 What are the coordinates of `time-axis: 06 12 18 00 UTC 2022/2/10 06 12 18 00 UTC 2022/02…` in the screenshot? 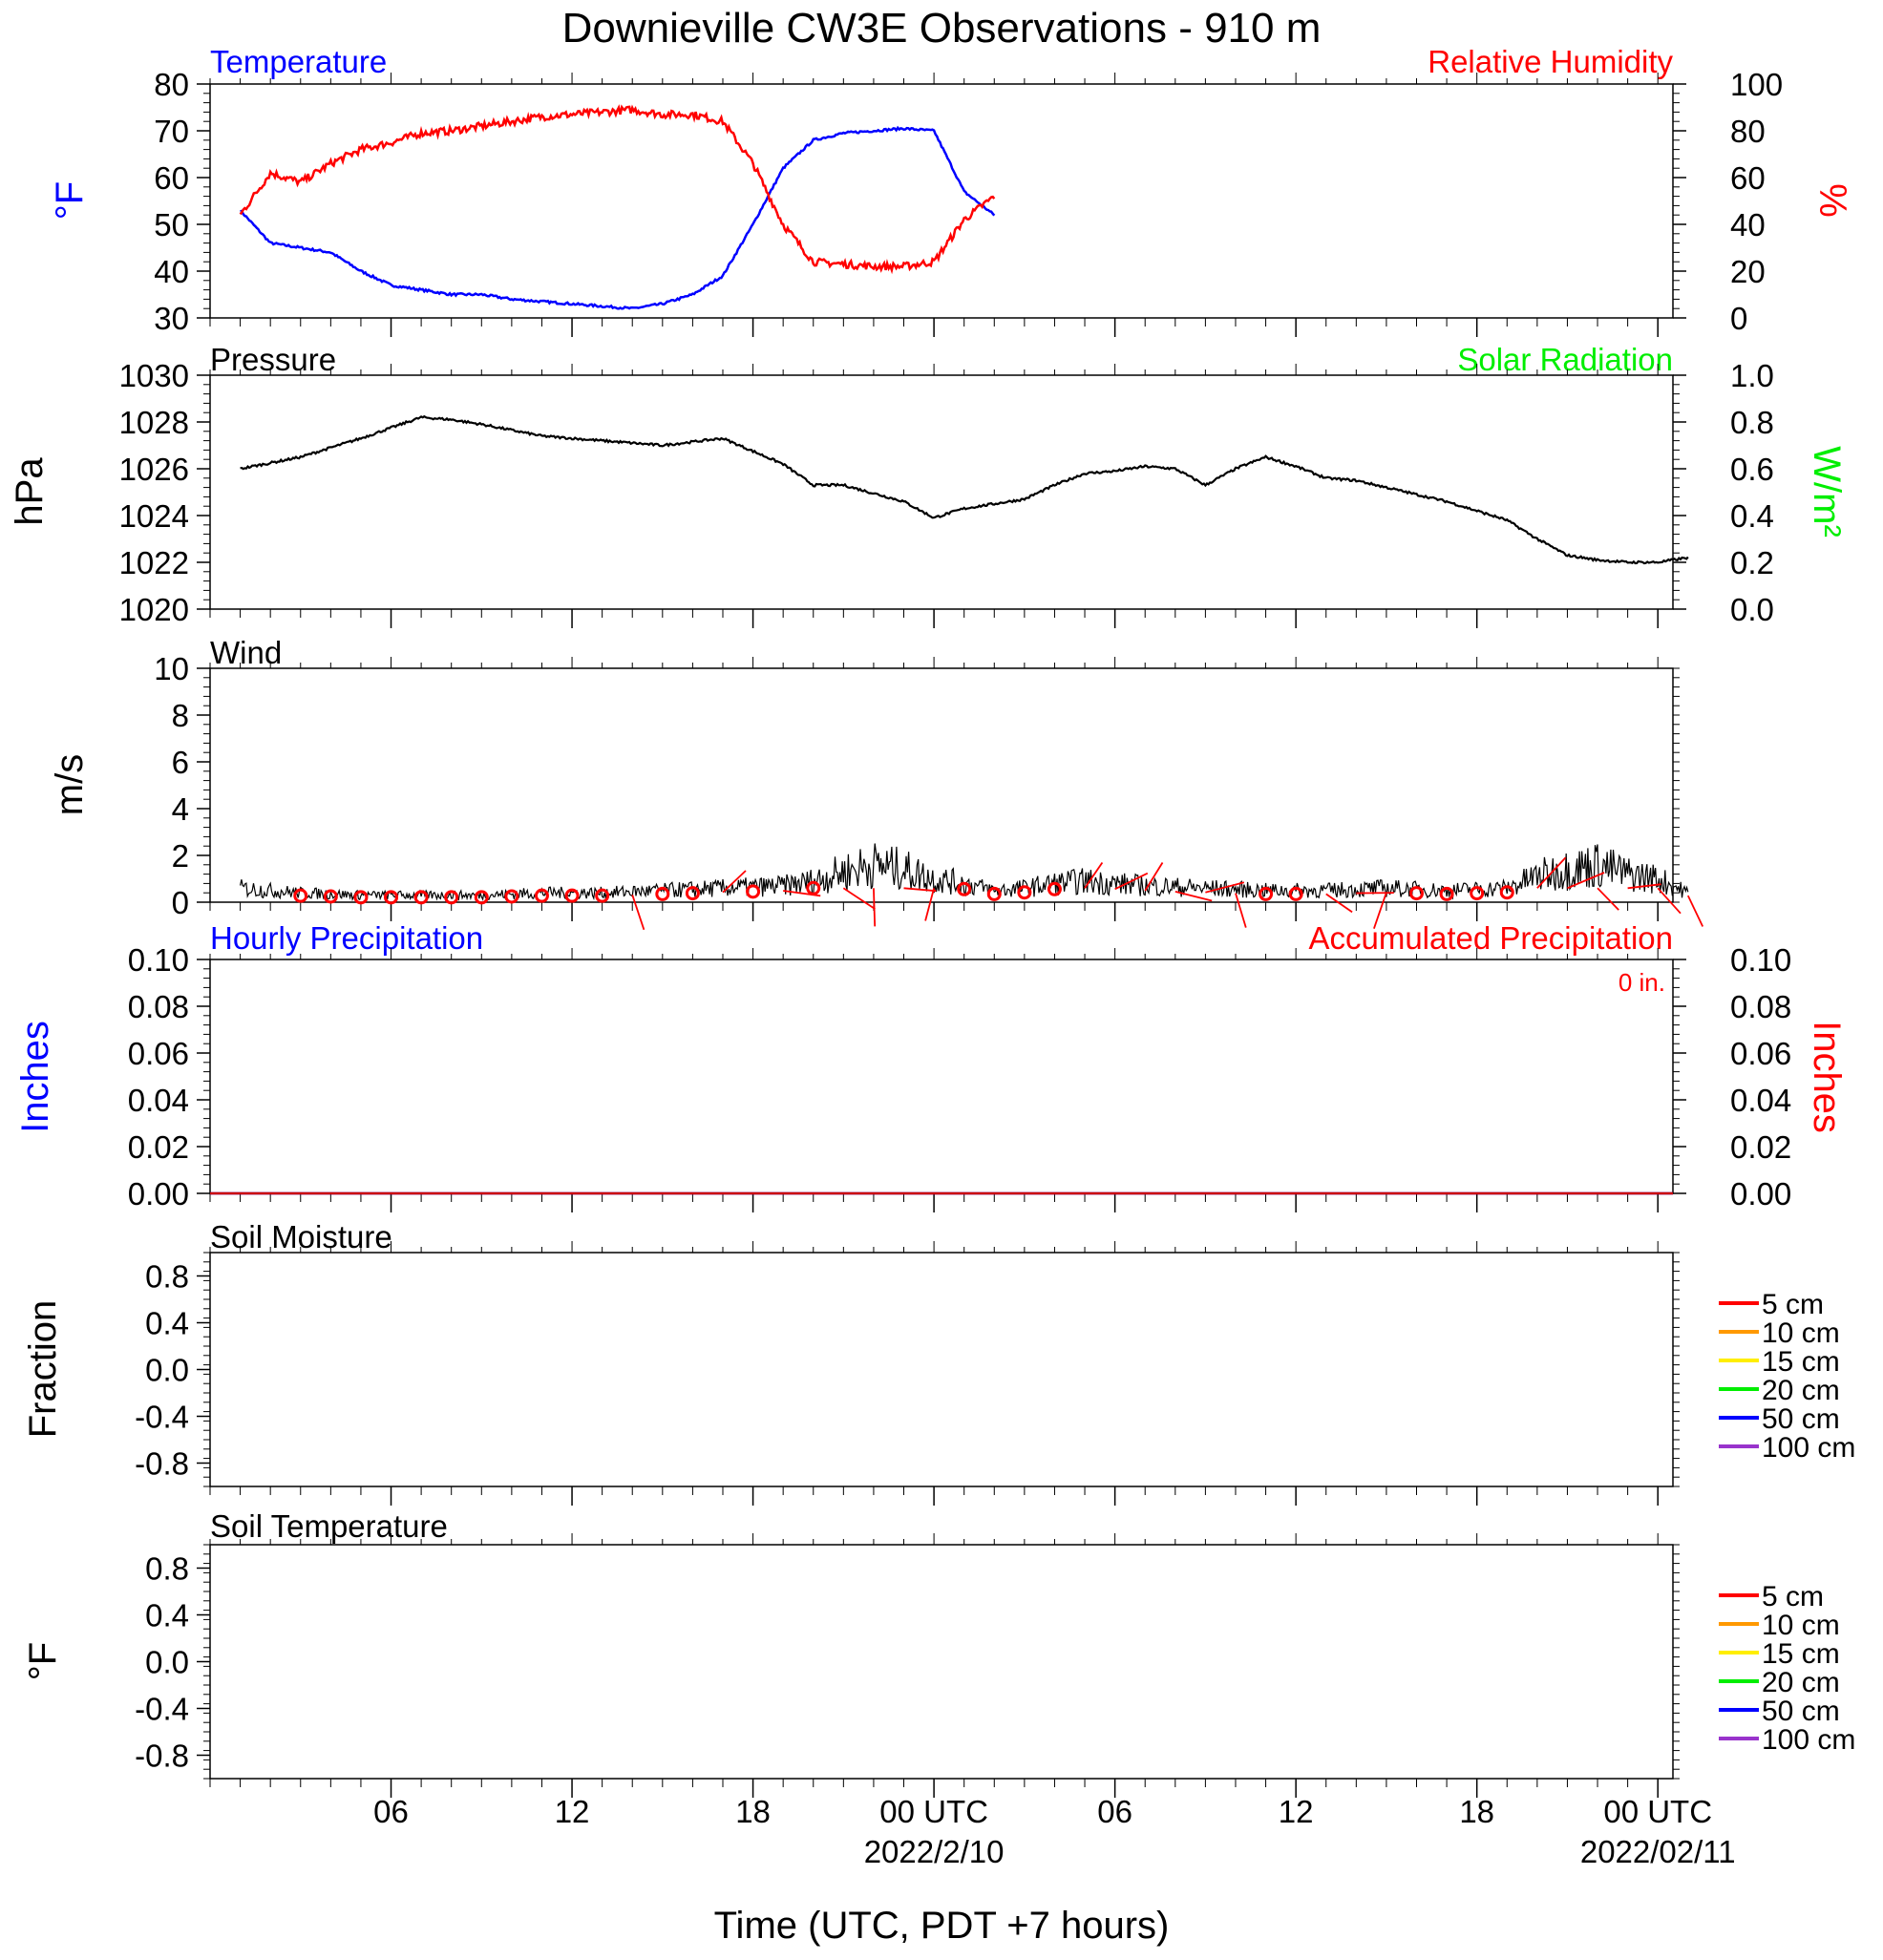 It's located at (1054, 1831).